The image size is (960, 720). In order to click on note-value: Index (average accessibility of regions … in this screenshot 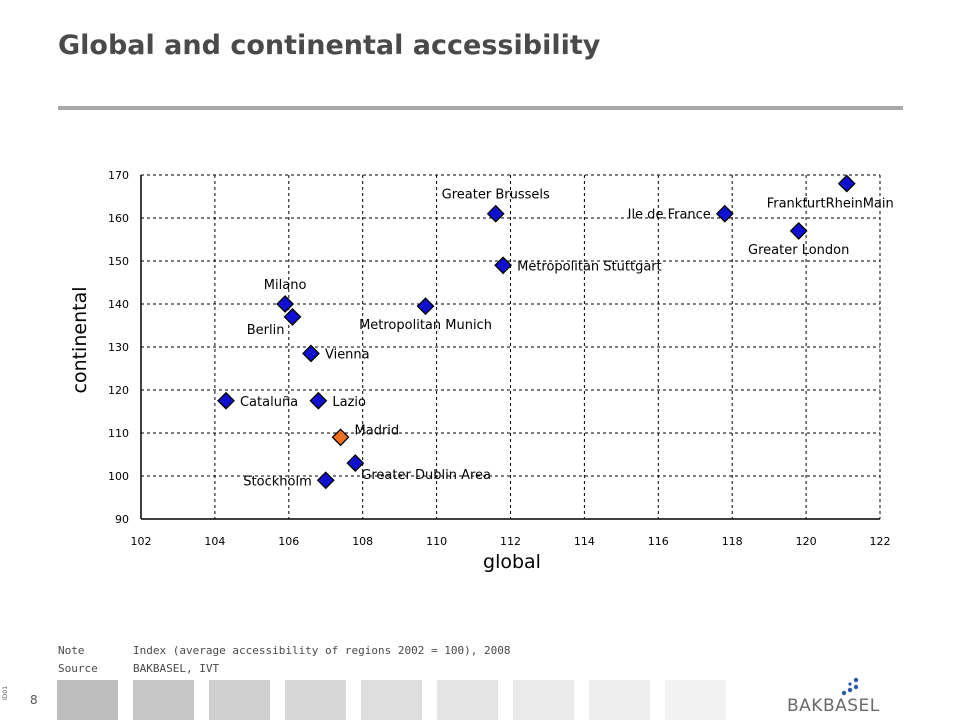, I will do `click(322, 650)`.